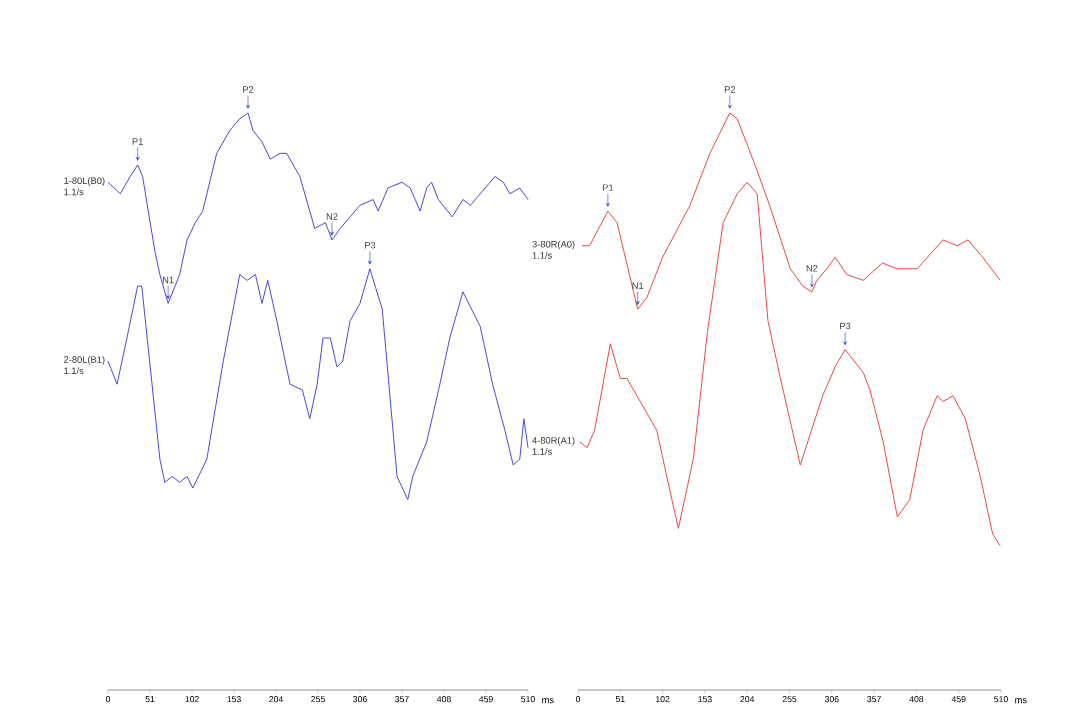 Image resolution: width=1065 pixels, height=715 pixels. I want to click on series-label: 2-80L(B1), so click(84, 360).